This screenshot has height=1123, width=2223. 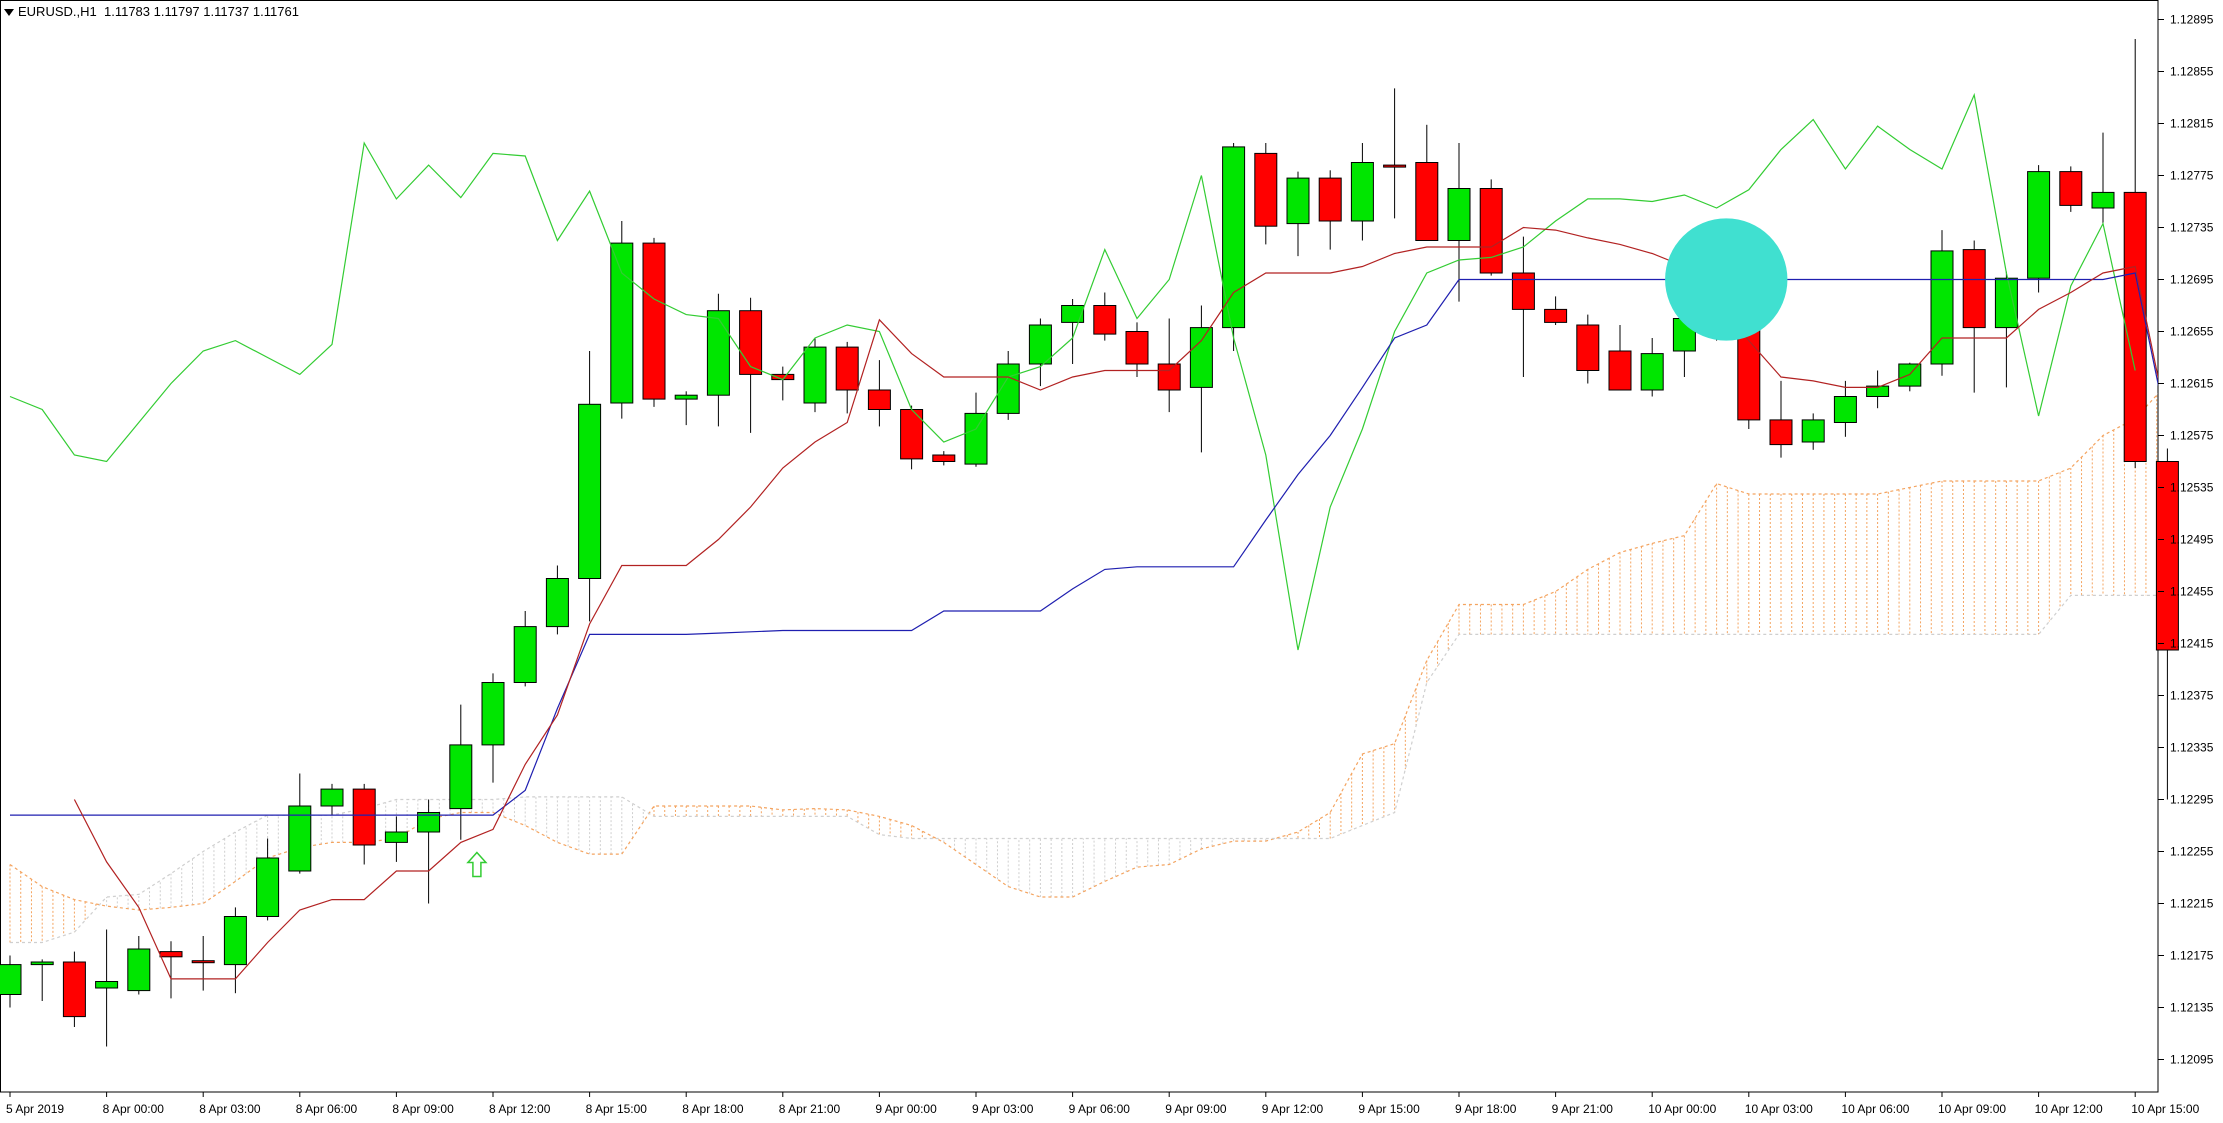 I want to click on x-axis-tick-label: 8 Apr 09:00, so click(x=423, y=1109).